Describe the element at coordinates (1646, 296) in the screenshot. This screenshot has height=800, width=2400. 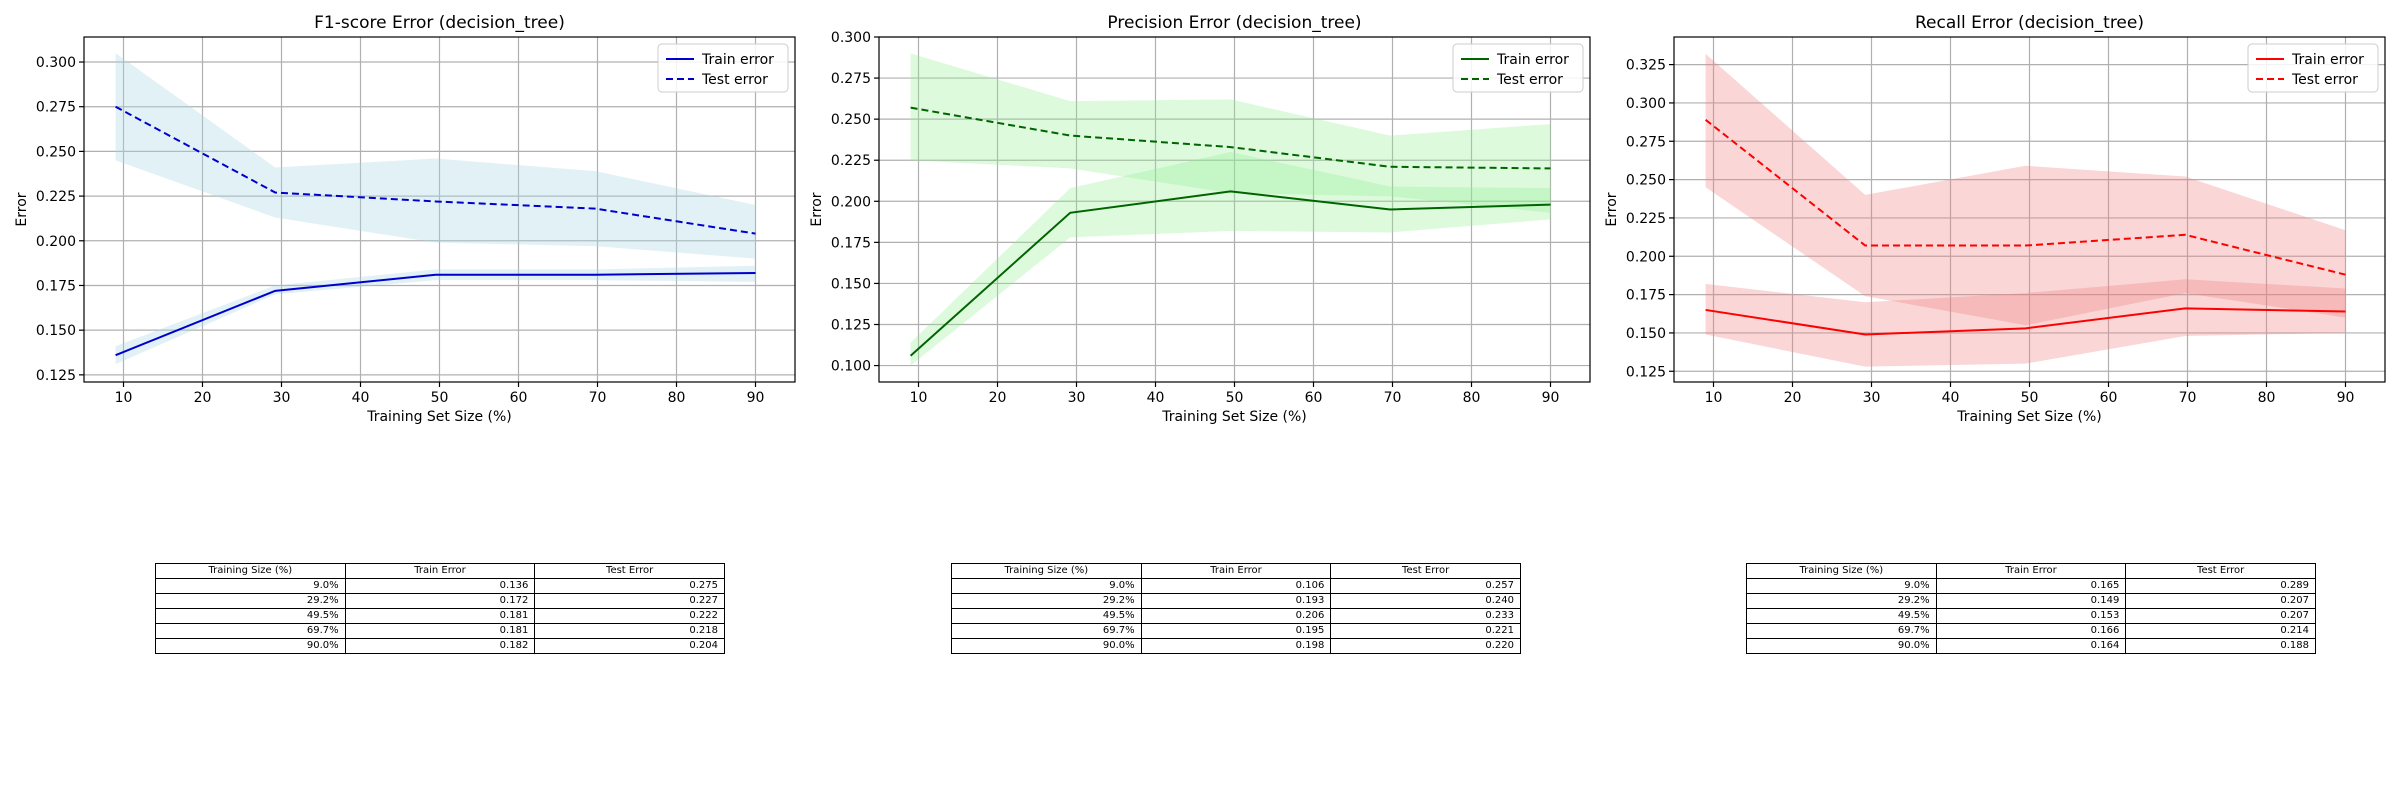
I see `y-tick-label: 0.175` at that location.